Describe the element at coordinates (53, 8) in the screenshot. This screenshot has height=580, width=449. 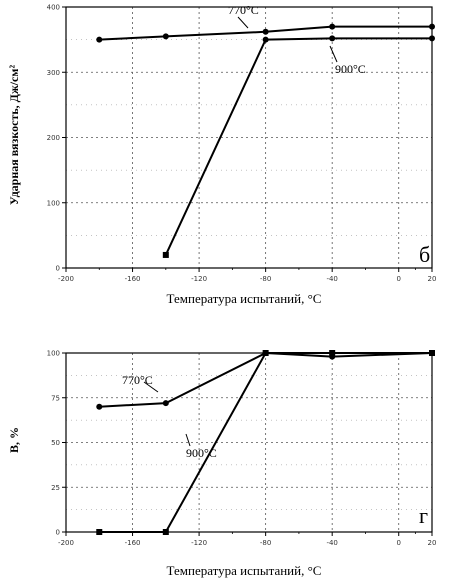
I see `y-tick-label: 400` at that location.